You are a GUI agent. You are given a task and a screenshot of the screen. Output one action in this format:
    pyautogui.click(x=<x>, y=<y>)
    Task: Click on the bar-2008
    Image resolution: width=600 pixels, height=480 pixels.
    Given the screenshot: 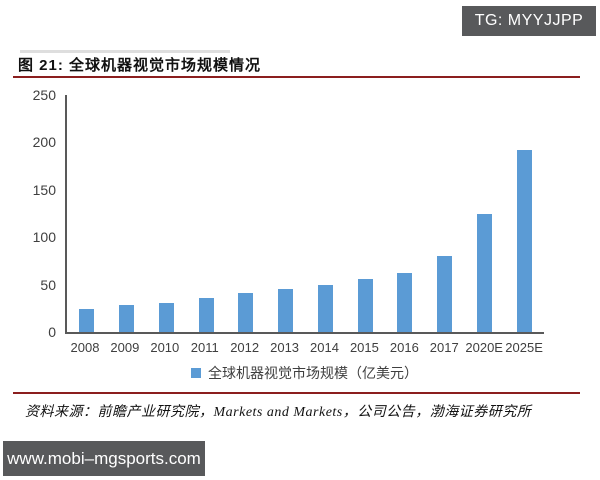 What is the action you would take?
    pyautogui.click(x=87, y=320)
    